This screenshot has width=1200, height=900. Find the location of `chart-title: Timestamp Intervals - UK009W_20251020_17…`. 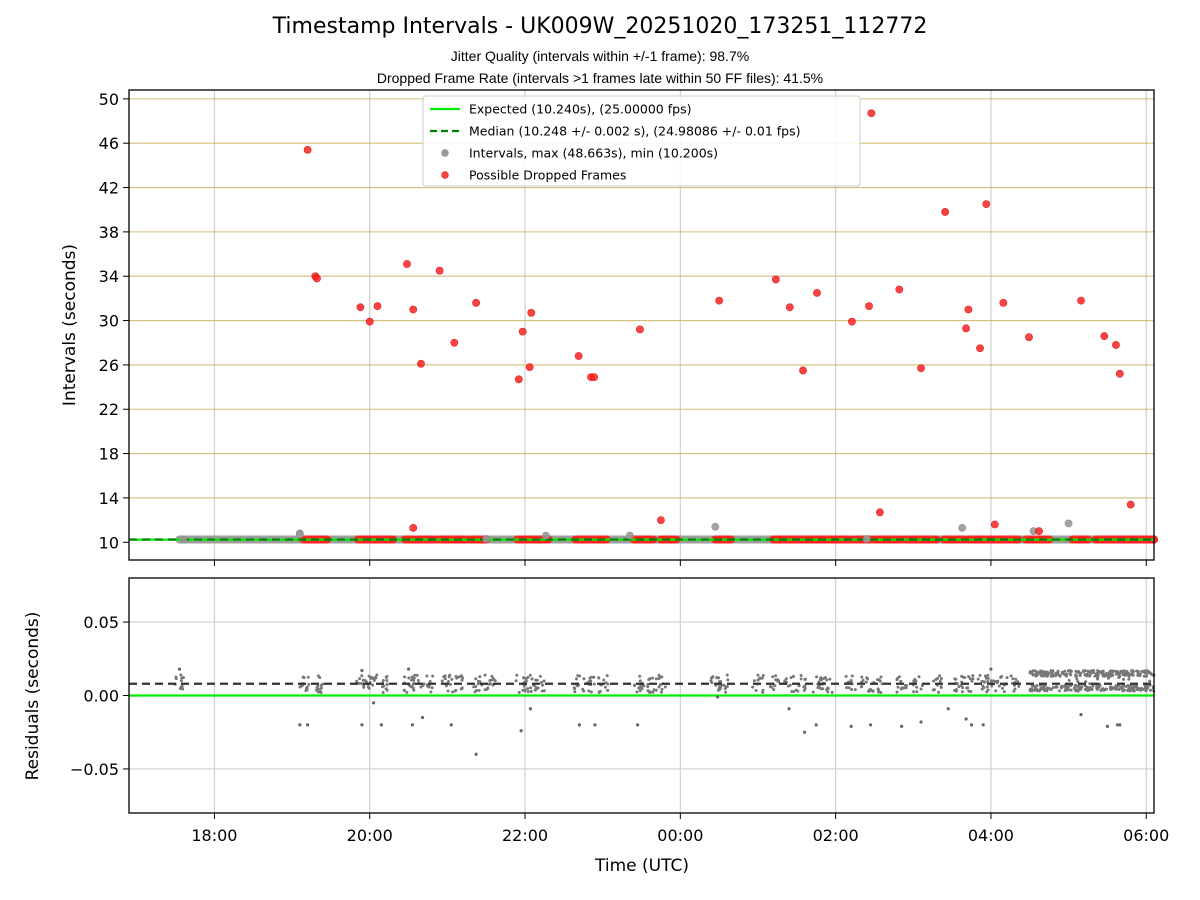

chart-title: Timestamp Intervals - UK009W_20251020_17… is located at coordinates (600, 26).